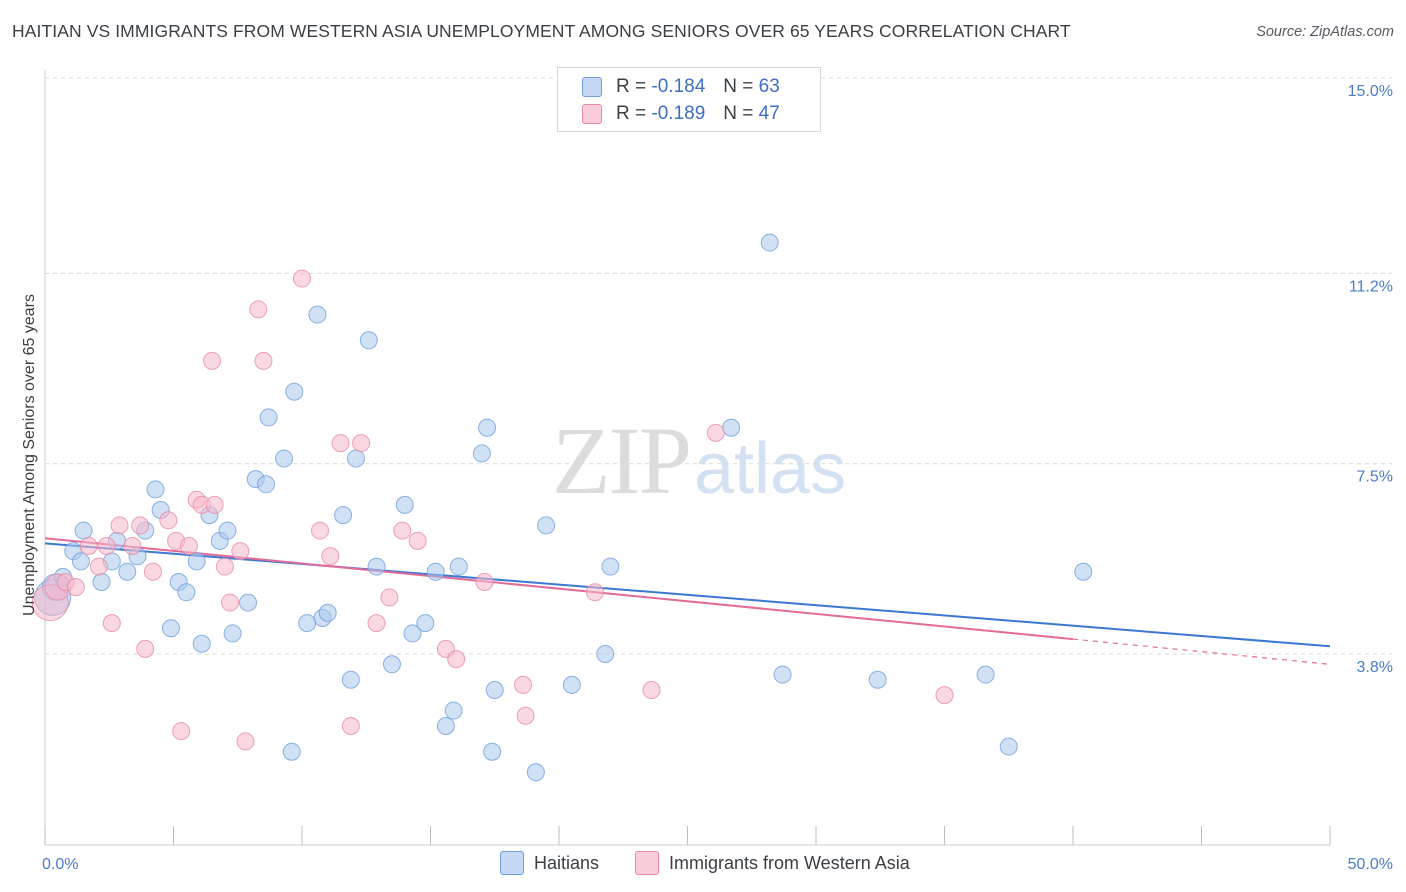  I want to click on watermark-atlas: atlas, so click(770, 469).